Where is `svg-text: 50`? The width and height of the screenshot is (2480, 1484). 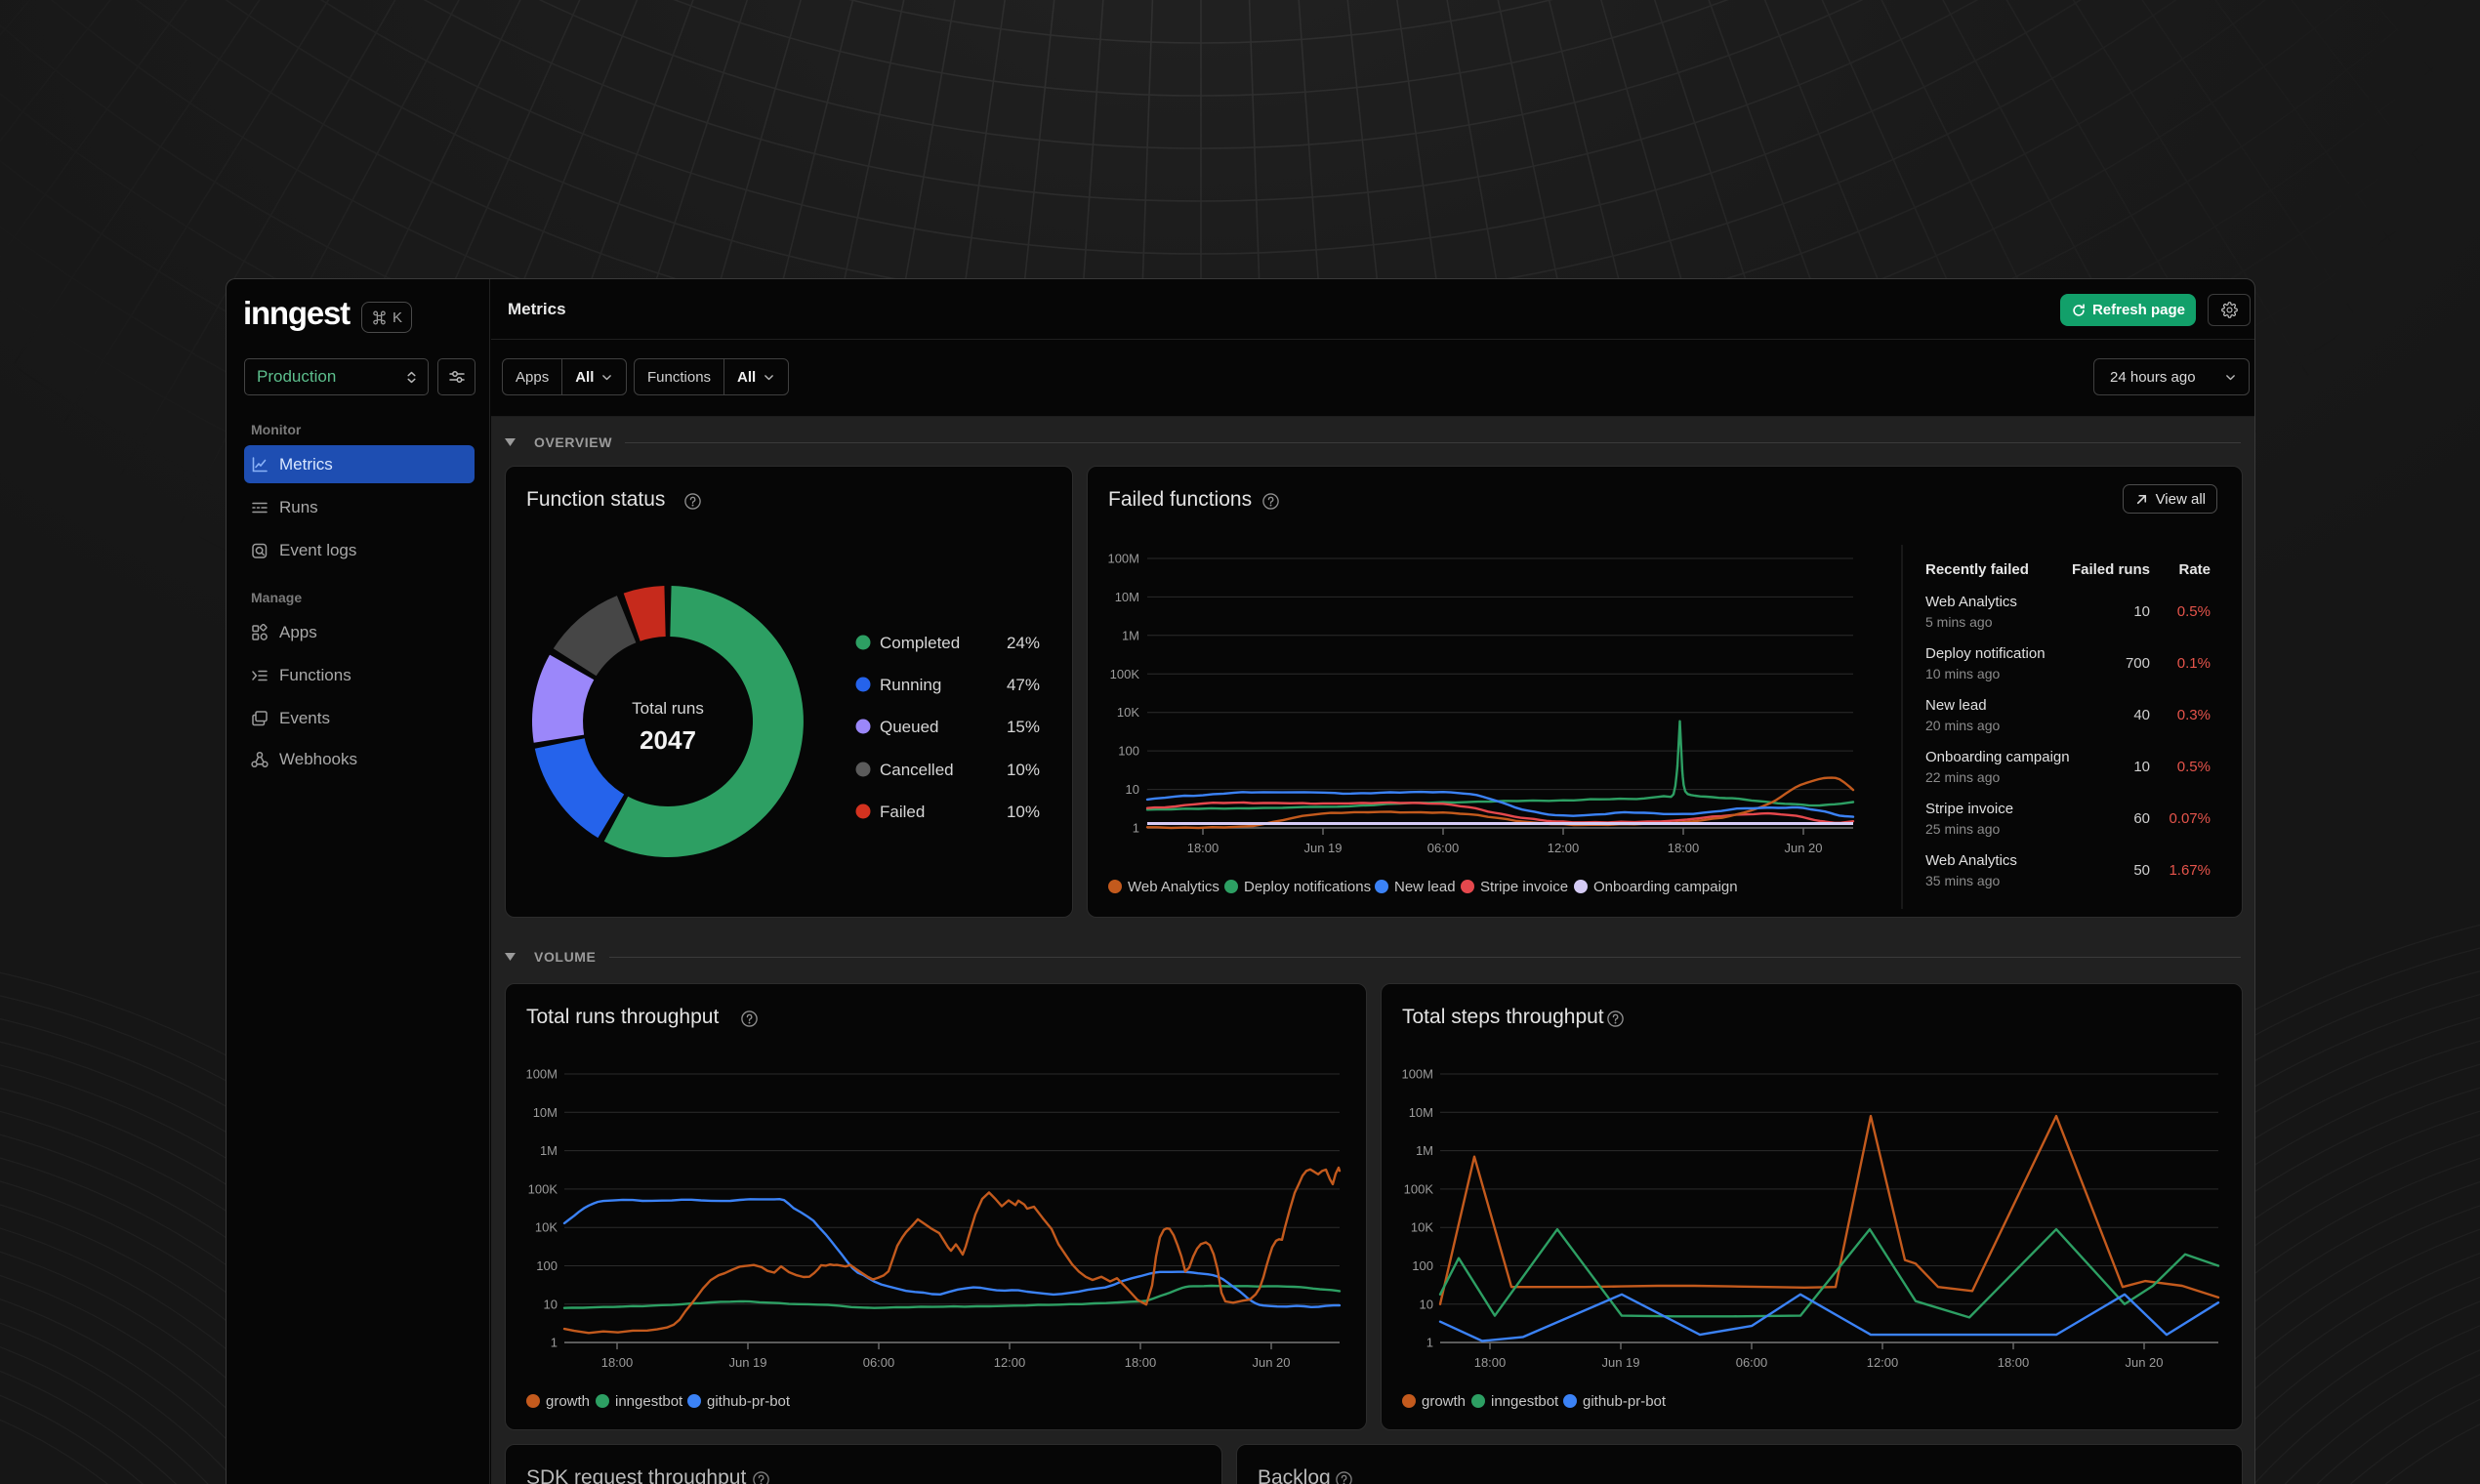
svg-text: 50 is located at coordinates (2141, 871).